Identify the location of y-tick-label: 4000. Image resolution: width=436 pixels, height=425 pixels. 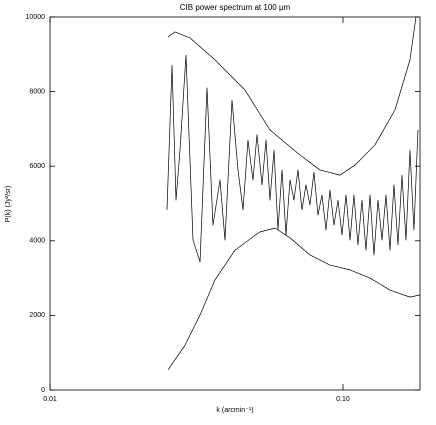
(37, 241).